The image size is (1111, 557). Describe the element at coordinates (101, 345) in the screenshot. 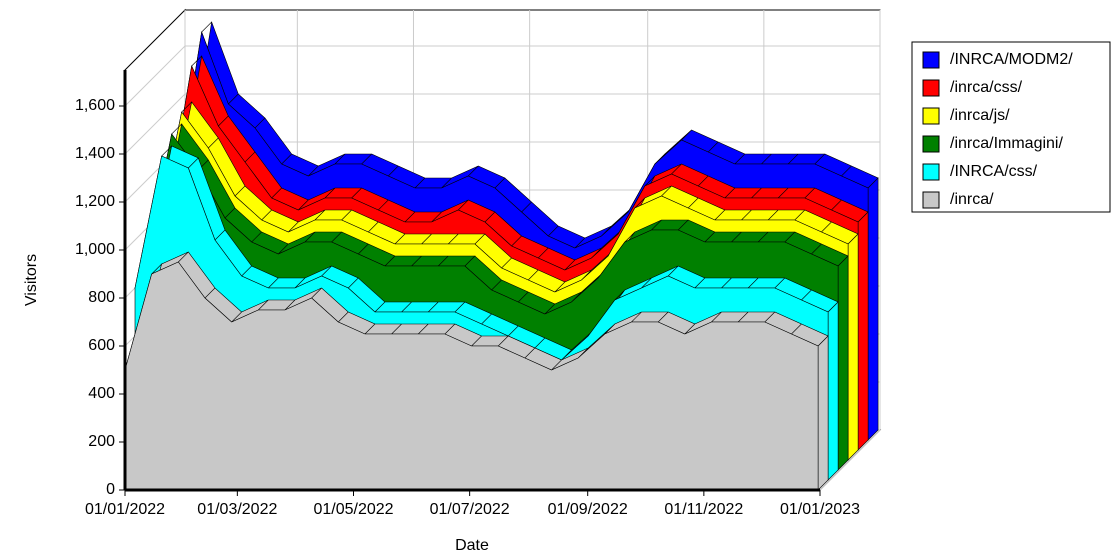

I see `y-tick-label: 600` at that location.